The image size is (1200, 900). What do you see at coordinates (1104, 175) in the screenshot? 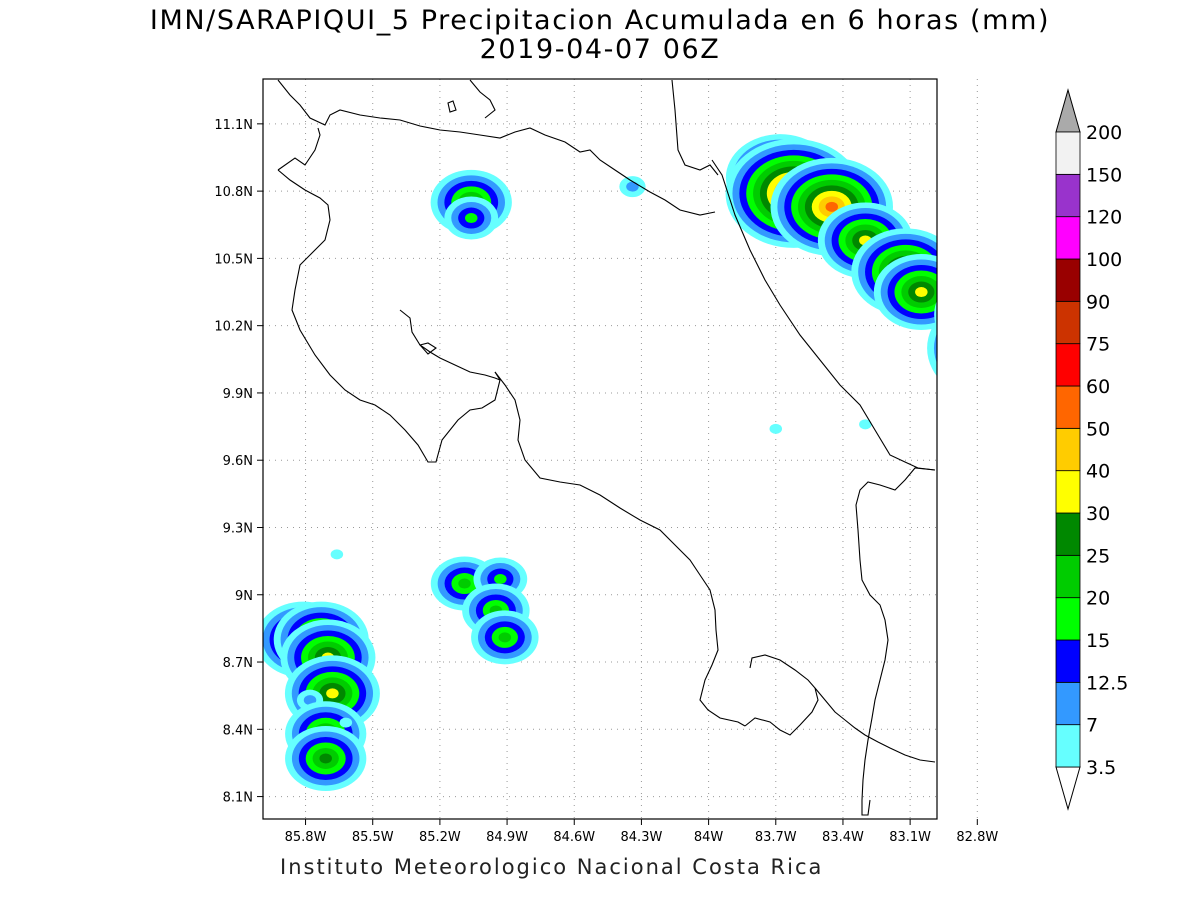
I see `colorbar-label: 150` at bounding box center [1104, 175].